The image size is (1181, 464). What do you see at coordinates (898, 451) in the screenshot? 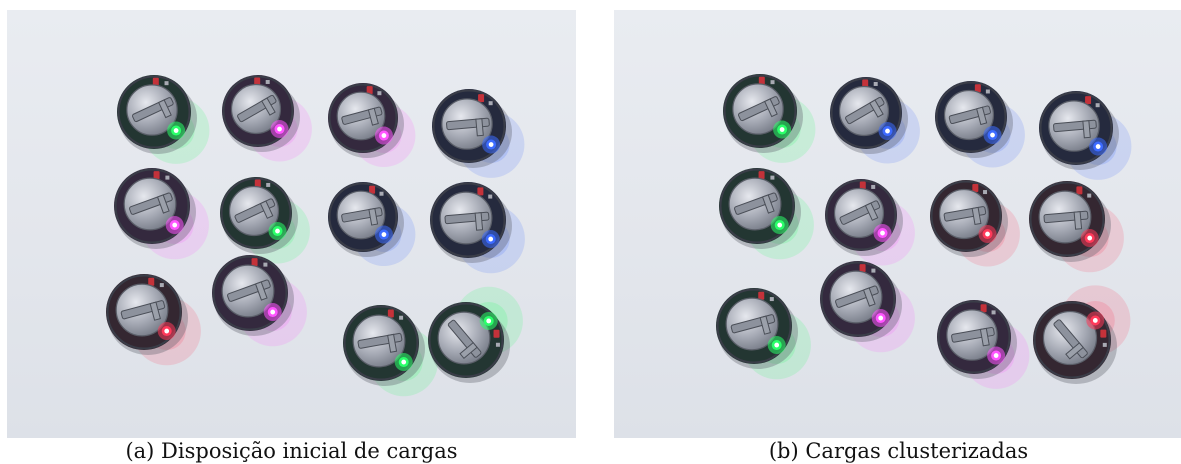
I see `caption-b: (b) Cargas clusterizadas` at bounding box center [898, 451].